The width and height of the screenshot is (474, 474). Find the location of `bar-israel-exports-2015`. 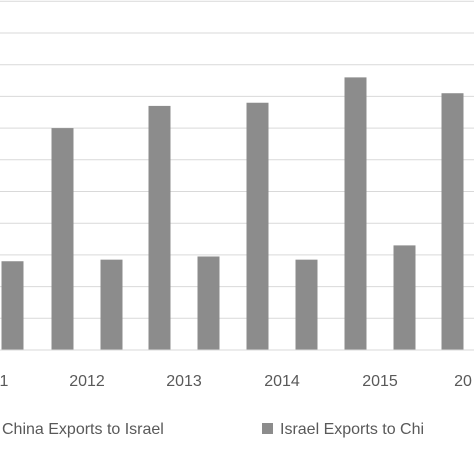

bar-israel-exports-2015 is located at coordinates (404, 297).